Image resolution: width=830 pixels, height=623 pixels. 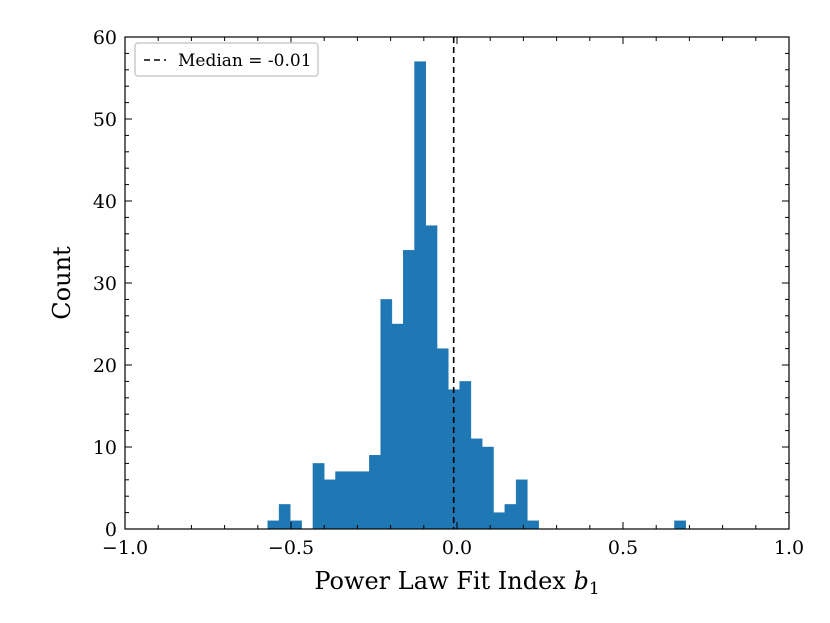 I want to click on y-tick-labels: 0 10 20 30 40 50 60, so click(x=105, y=284).